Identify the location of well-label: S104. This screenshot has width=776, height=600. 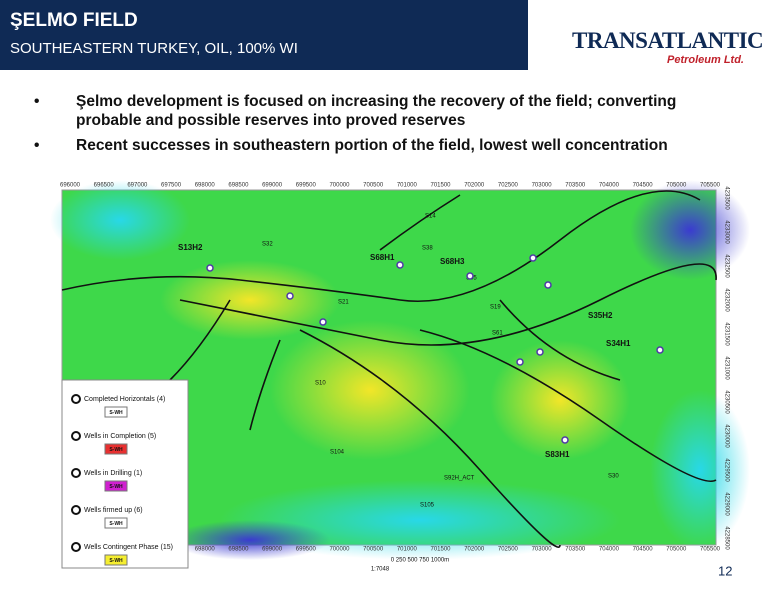
(337, 453).